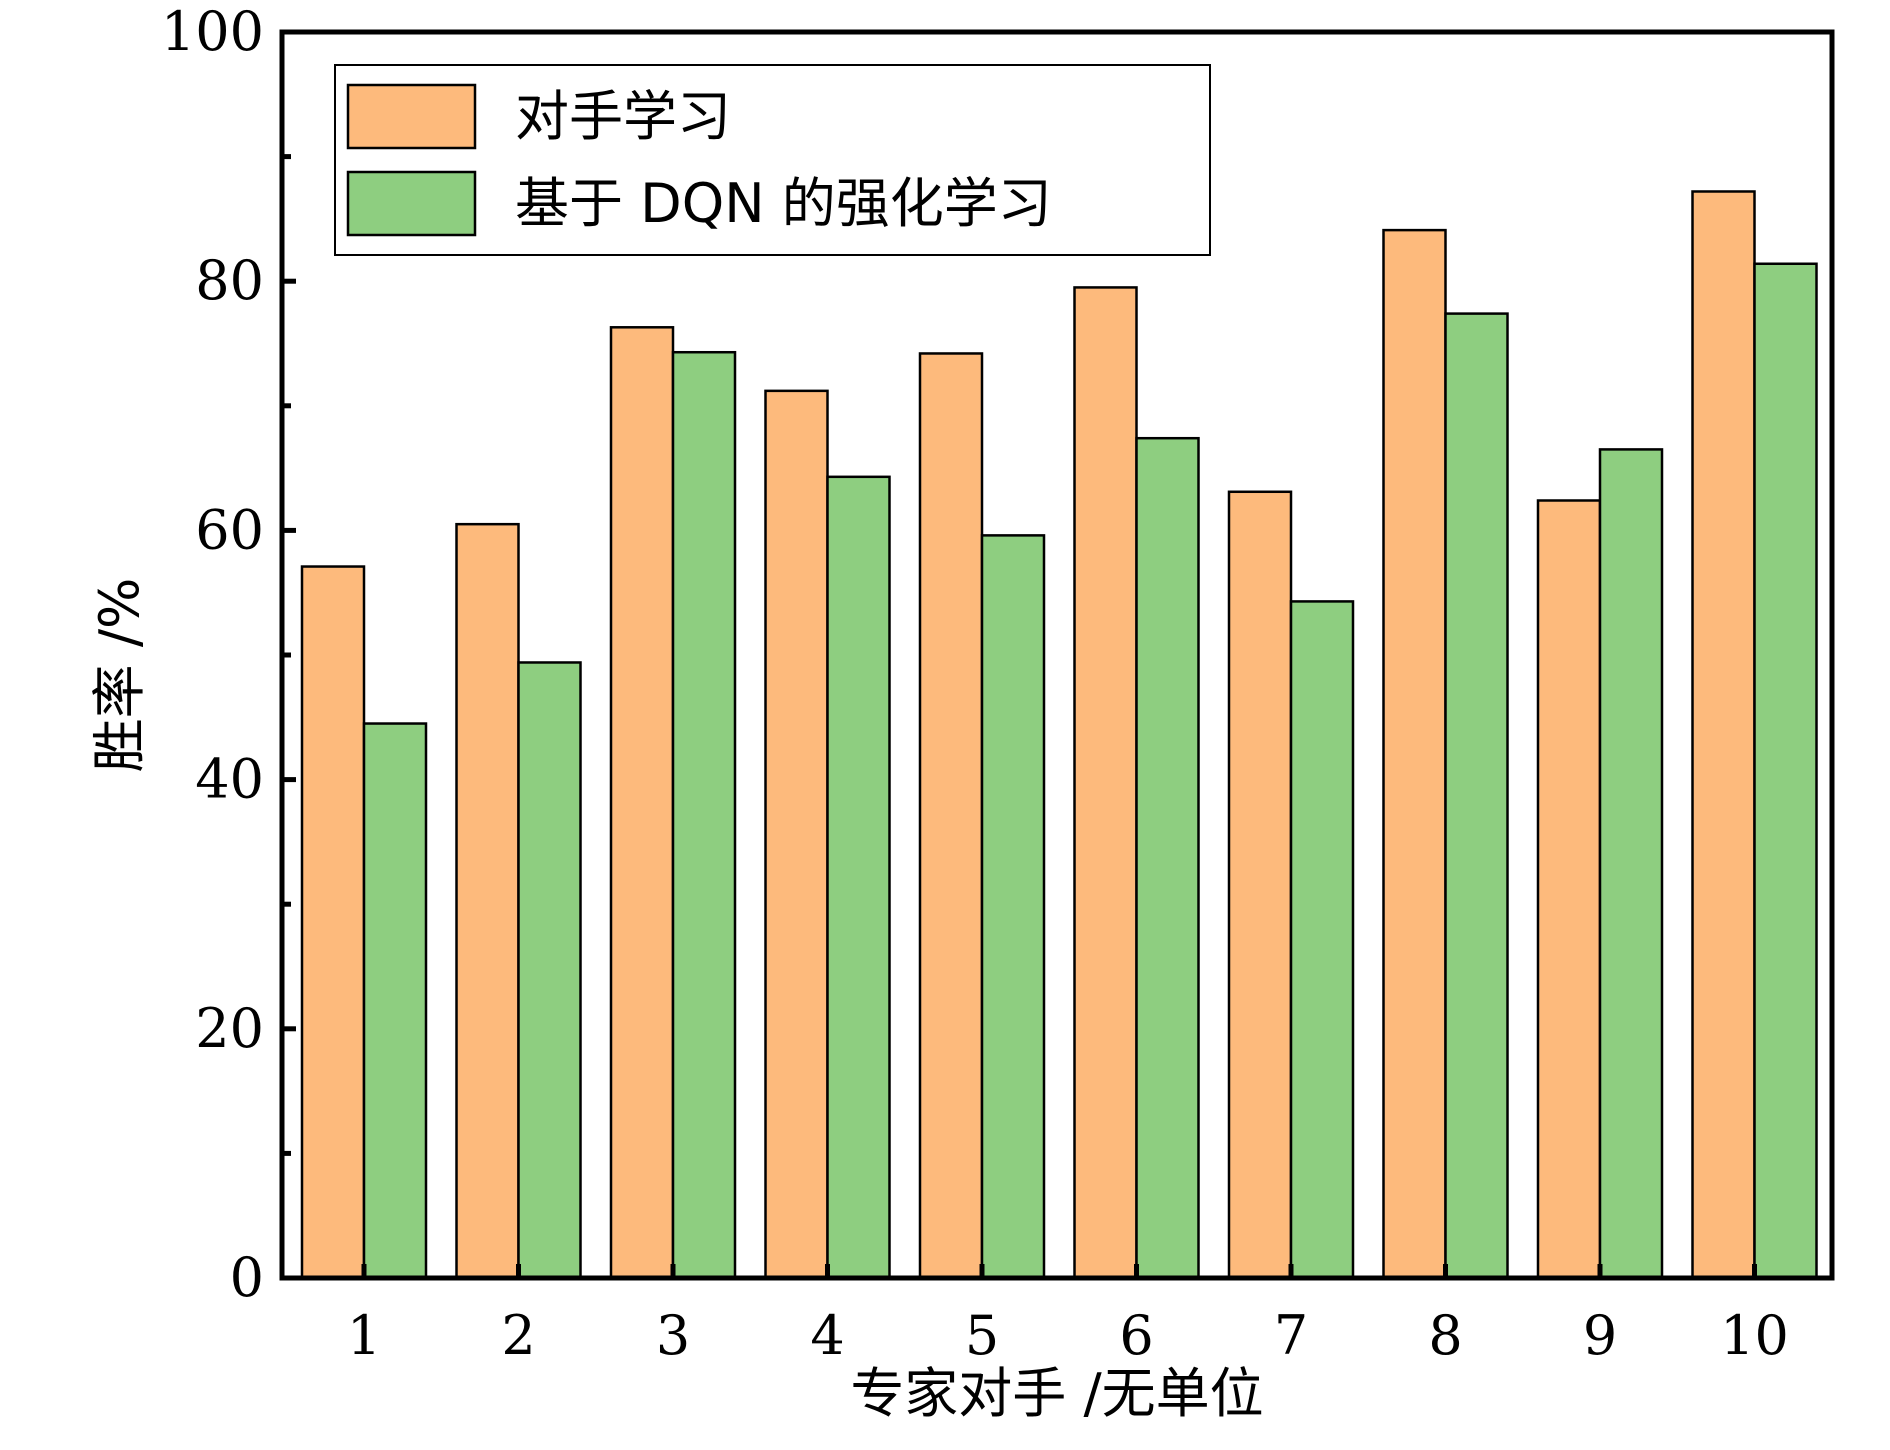  I want to click on y-tick-label-60: 60, so click(229, 529).